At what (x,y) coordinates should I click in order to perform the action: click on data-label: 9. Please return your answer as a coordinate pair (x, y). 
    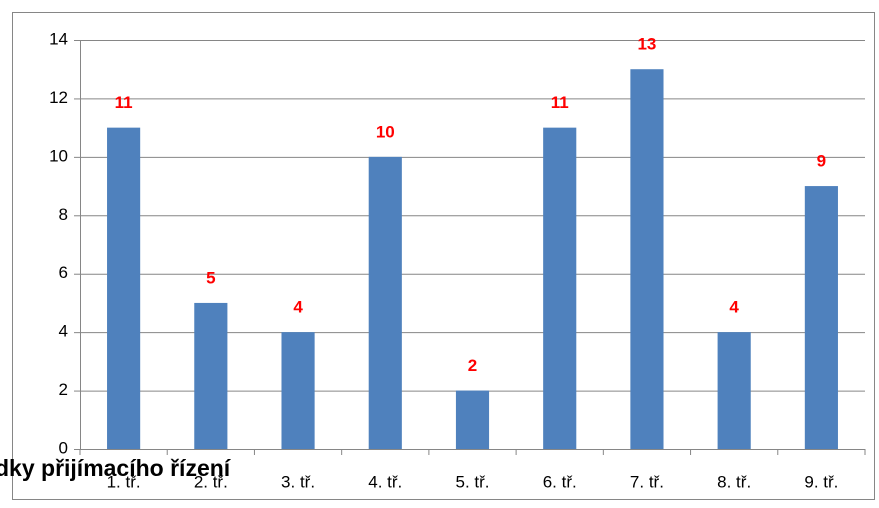
    Looking at the image, I should click on (821, 161).